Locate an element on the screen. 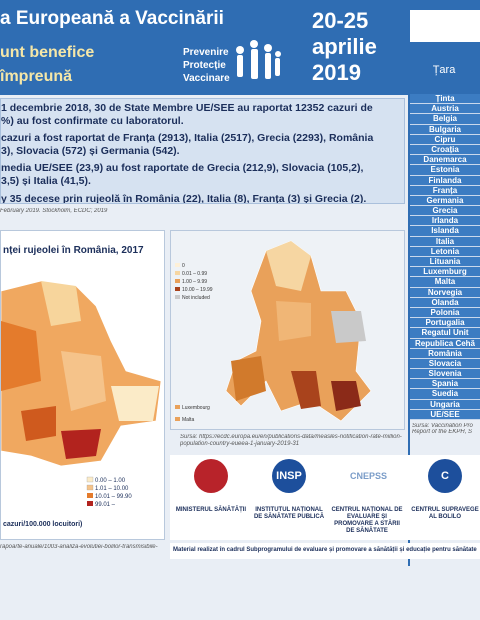 The image size is (480, 620). legend-label: Not included is located at coordinates (196, 298).